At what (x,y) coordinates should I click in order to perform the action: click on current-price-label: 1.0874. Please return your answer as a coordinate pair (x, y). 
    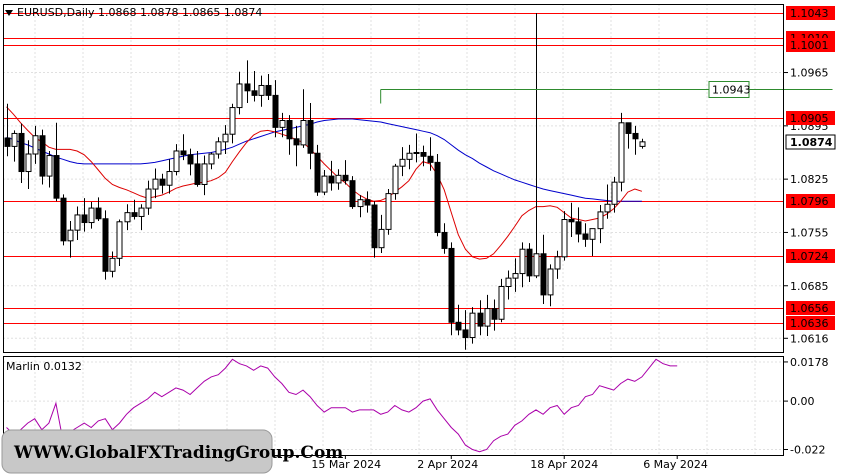
    Looking at the image, I should click on (811, 142).